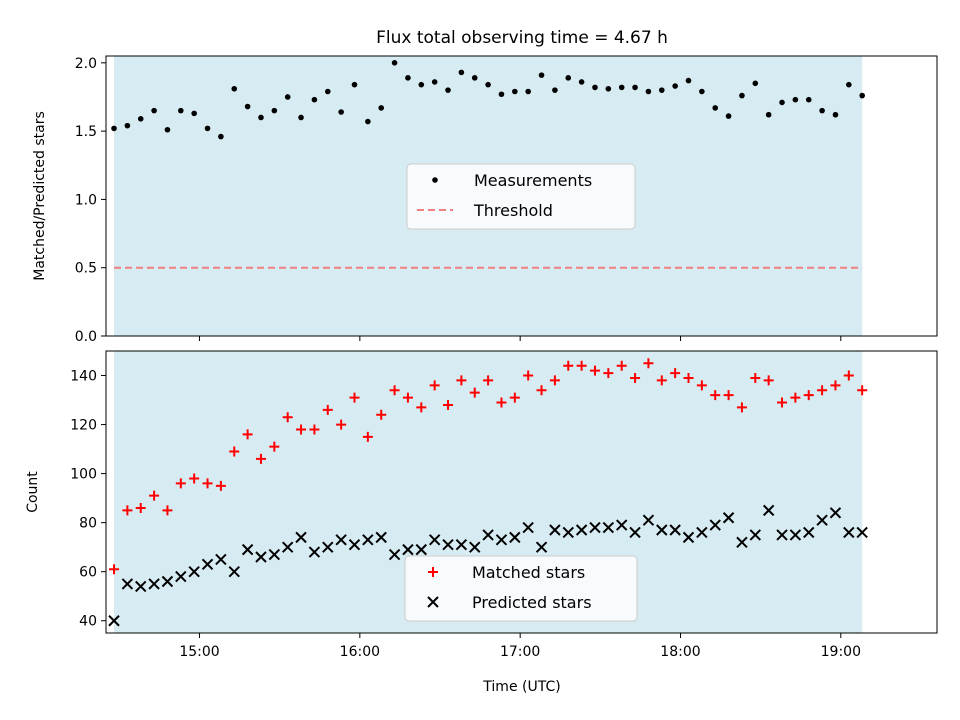 The image size is (960, 720). Describe the element at coordinates (528, 572) in the screenshot. I see `count-legend-label-0: Matched stars` at that location.